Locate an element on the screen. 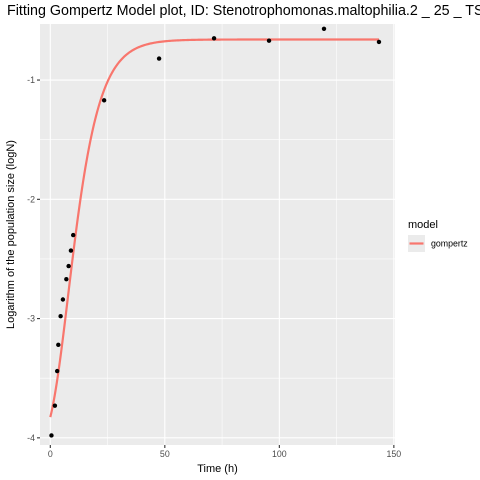 The width and height of the screenshot is (480, 480). y-tick-label: -2 is located at coordinates (31, 199).